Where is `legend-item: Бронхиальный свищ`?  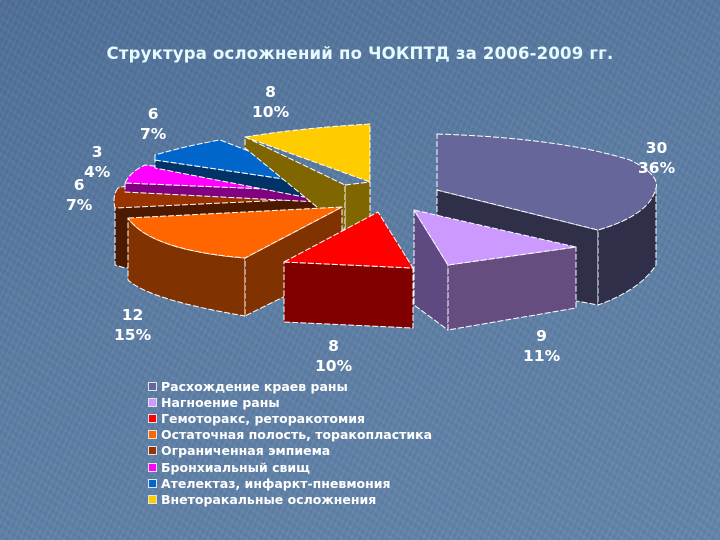
legend-item: Бронхиальный свищ is located at coordinates (290, 467).